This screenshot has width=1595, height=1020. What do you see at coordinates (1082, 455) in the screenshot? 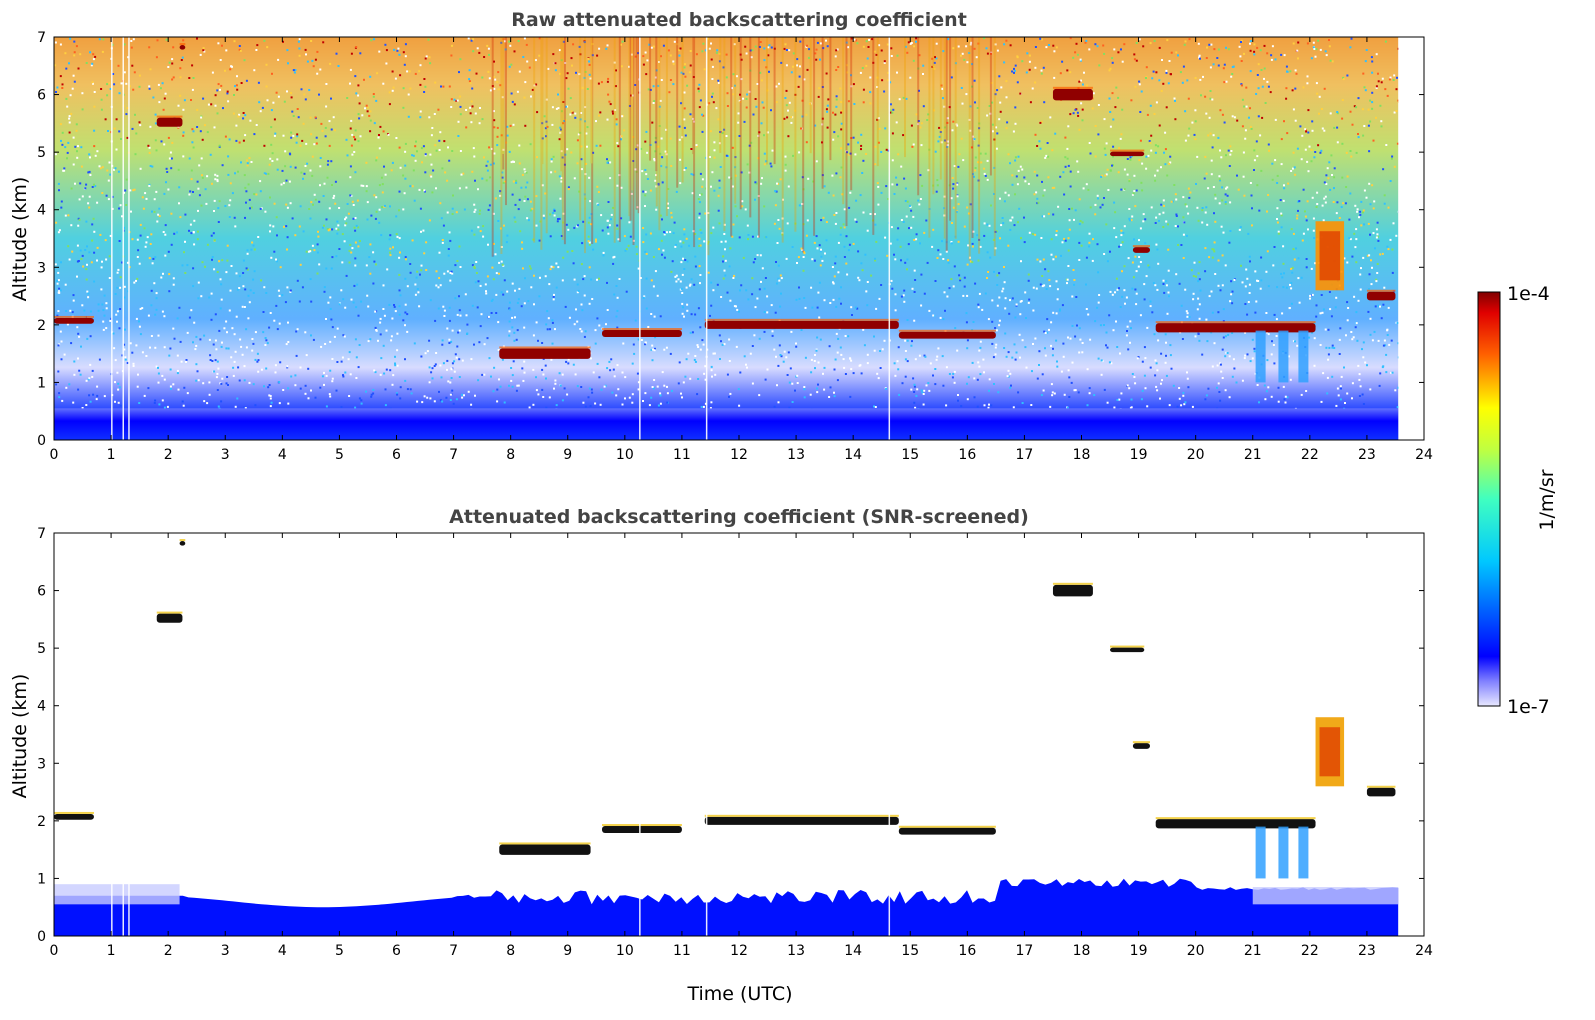
I see `x-tick-label: 18` at bounding box center [1082, 455].